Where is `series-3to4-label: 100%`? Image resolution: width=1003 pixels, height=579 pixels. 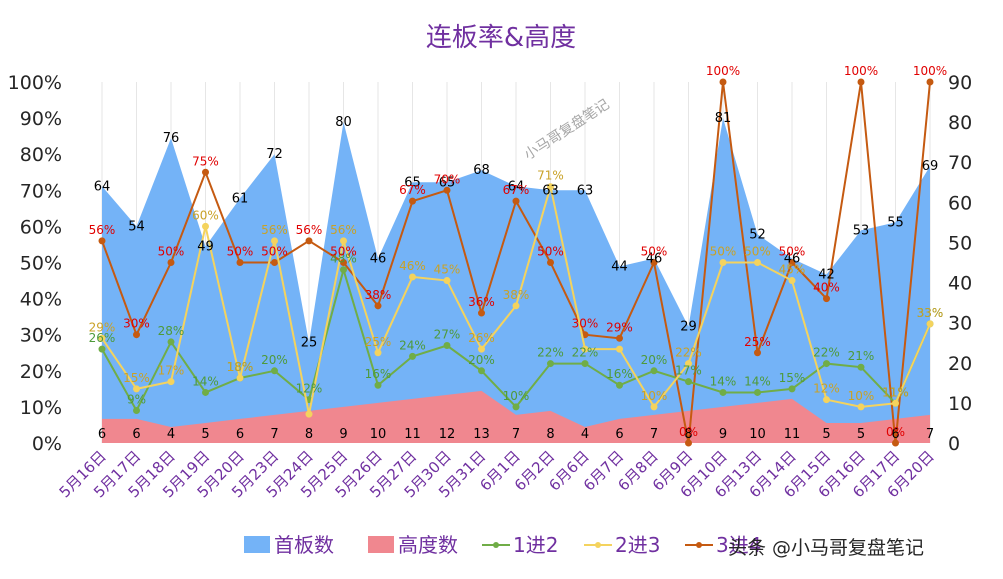
series-3to4-label: 100% is located at coordinates (723, 71).